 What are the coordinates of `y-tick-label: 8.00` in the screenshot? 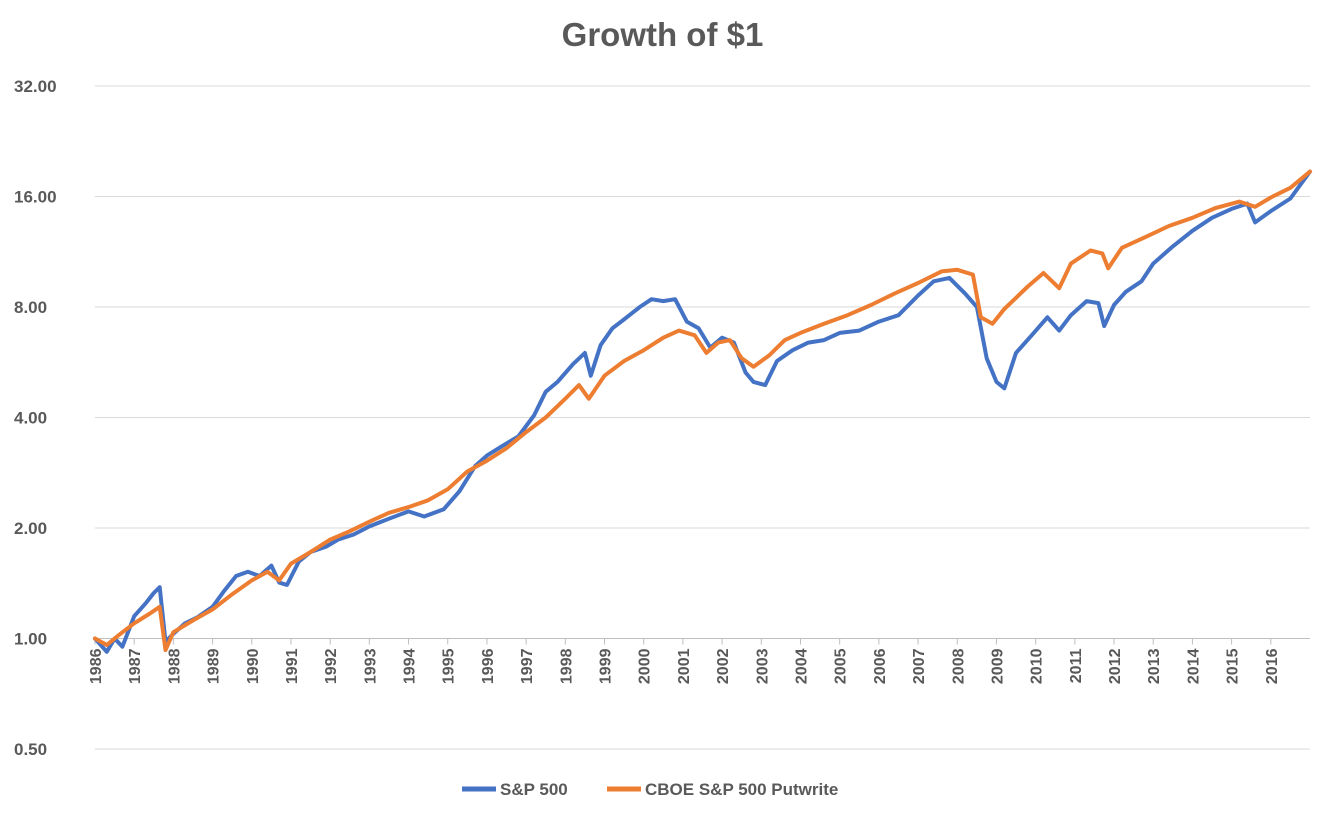 It's located at (30, 307).